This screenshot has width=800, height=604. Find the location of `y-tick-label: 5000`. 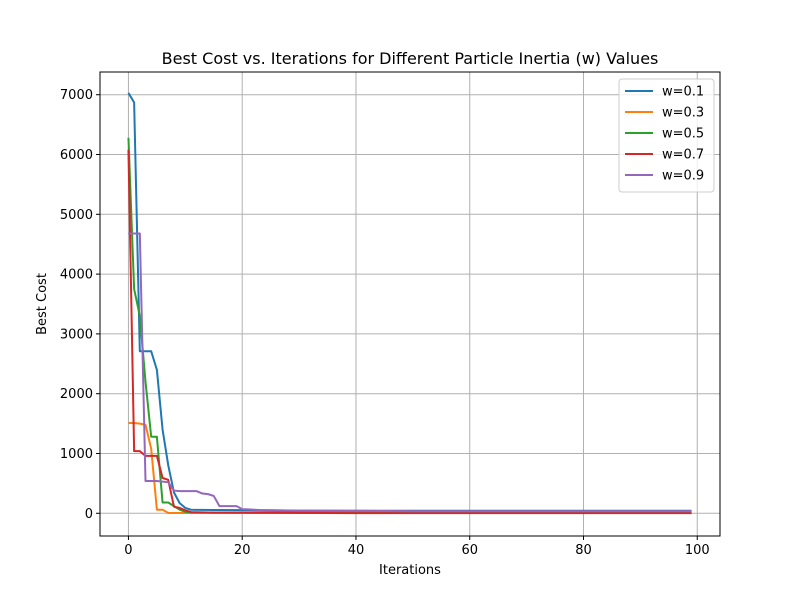

y-tick-label: 5000 is located at coordinates (76, 215).